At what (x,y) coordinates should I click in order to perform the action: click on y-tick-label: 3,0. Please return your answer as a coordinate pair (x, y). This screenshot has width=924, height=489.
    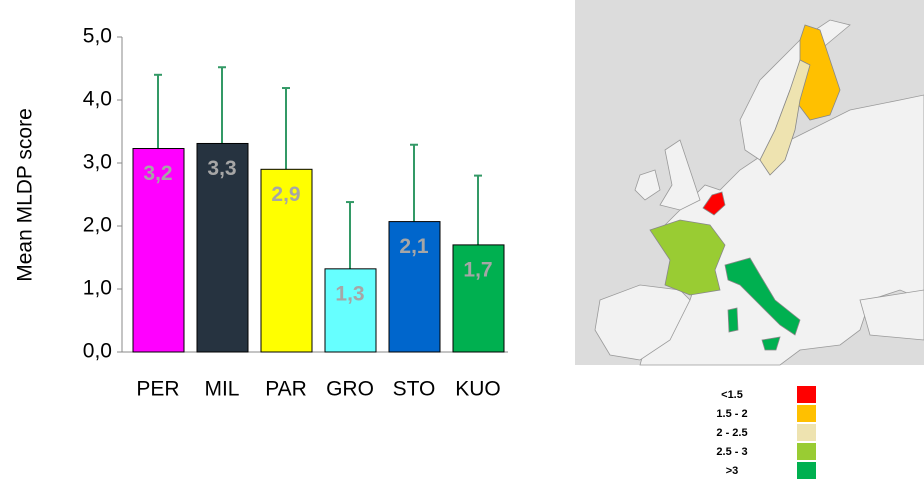
    Looking at the image, I should click on (97, 162).